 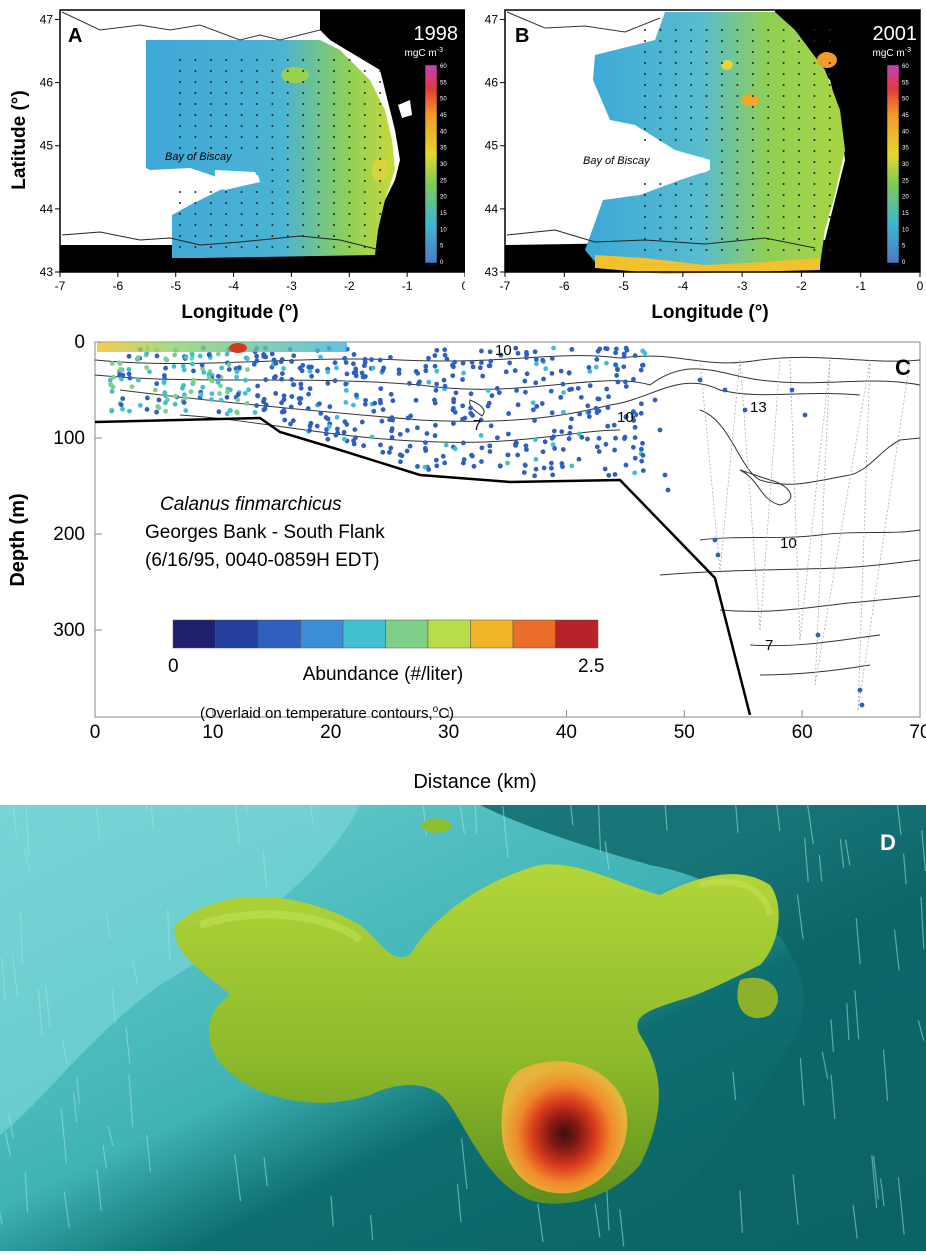 I want to click on x-axis: 0 10 20 30 40 50 60 70, so click(x=508, y=726).